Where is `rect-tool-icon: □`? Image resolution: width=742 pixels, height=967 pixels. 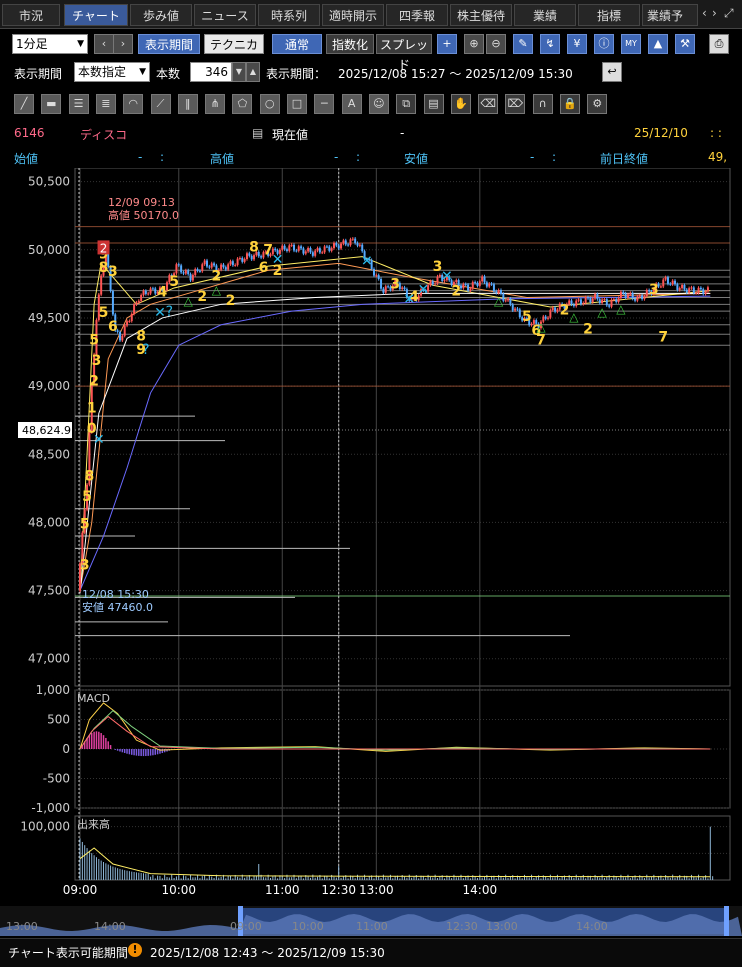 rect-tool-icon: □ is located at coordinates (297, 104).